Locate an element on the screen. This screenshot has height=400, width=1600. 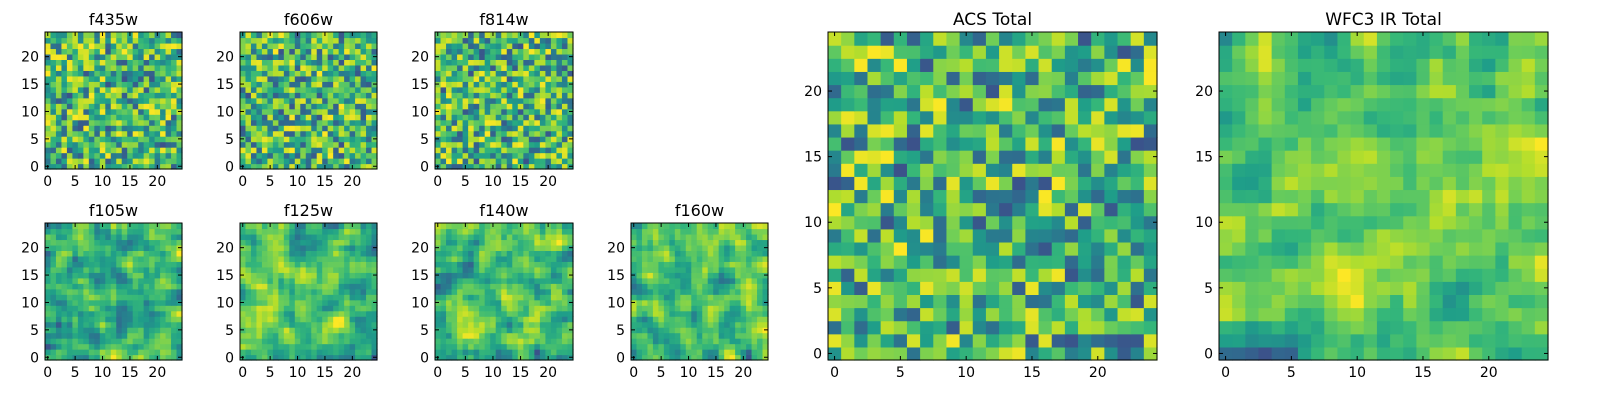
x-tick-label: 0 is located at coordinates (242, 182).